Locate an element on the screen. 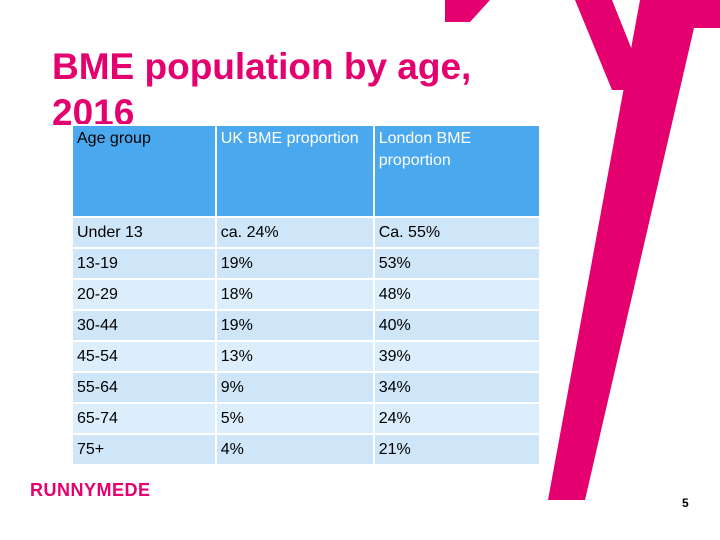  cell-uk-bme: 18% is located at coordinates (294, 294).